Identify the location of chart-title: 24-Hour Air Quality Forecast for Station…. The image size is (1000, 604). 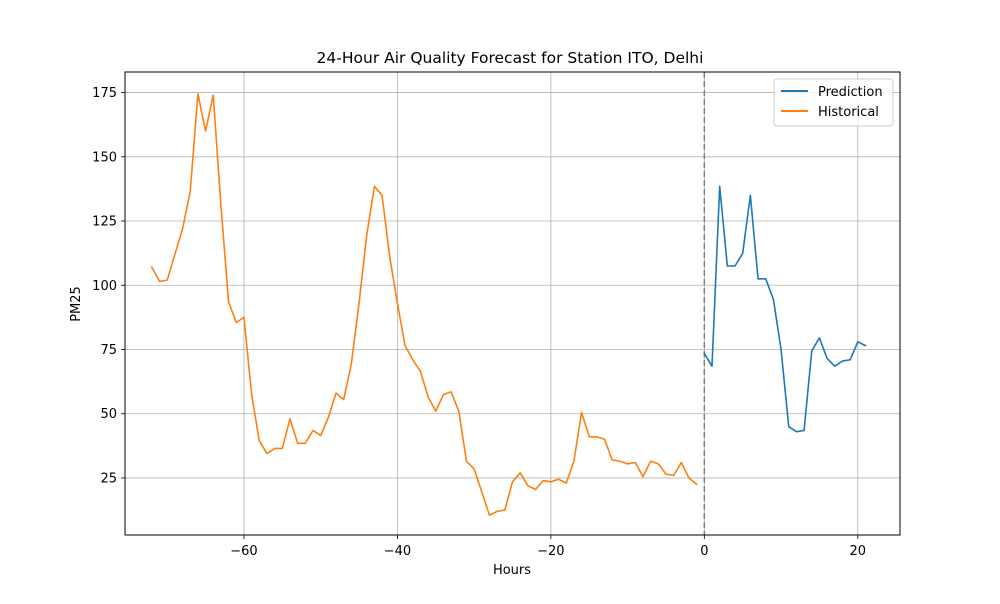
(510, 58).